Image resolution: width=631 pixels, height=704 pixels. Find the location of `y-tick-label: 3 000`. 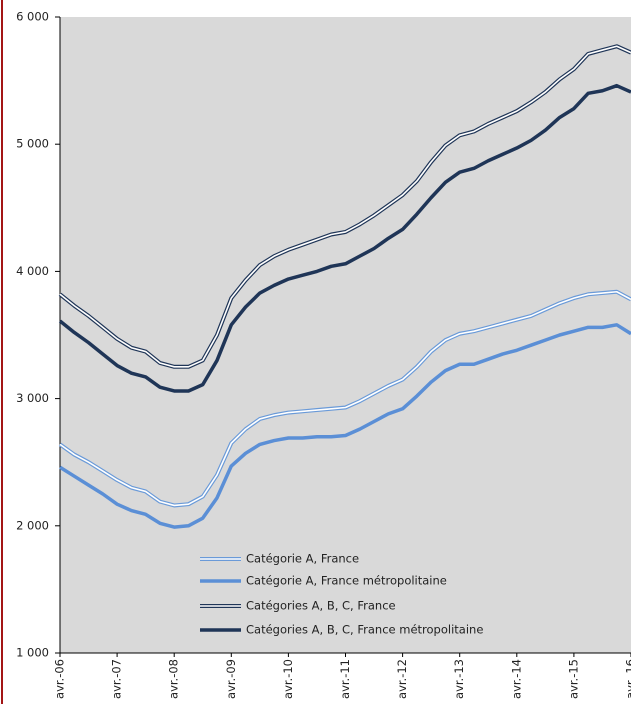

y-tick-label: 3 000 is located at coordinates (32, 398).